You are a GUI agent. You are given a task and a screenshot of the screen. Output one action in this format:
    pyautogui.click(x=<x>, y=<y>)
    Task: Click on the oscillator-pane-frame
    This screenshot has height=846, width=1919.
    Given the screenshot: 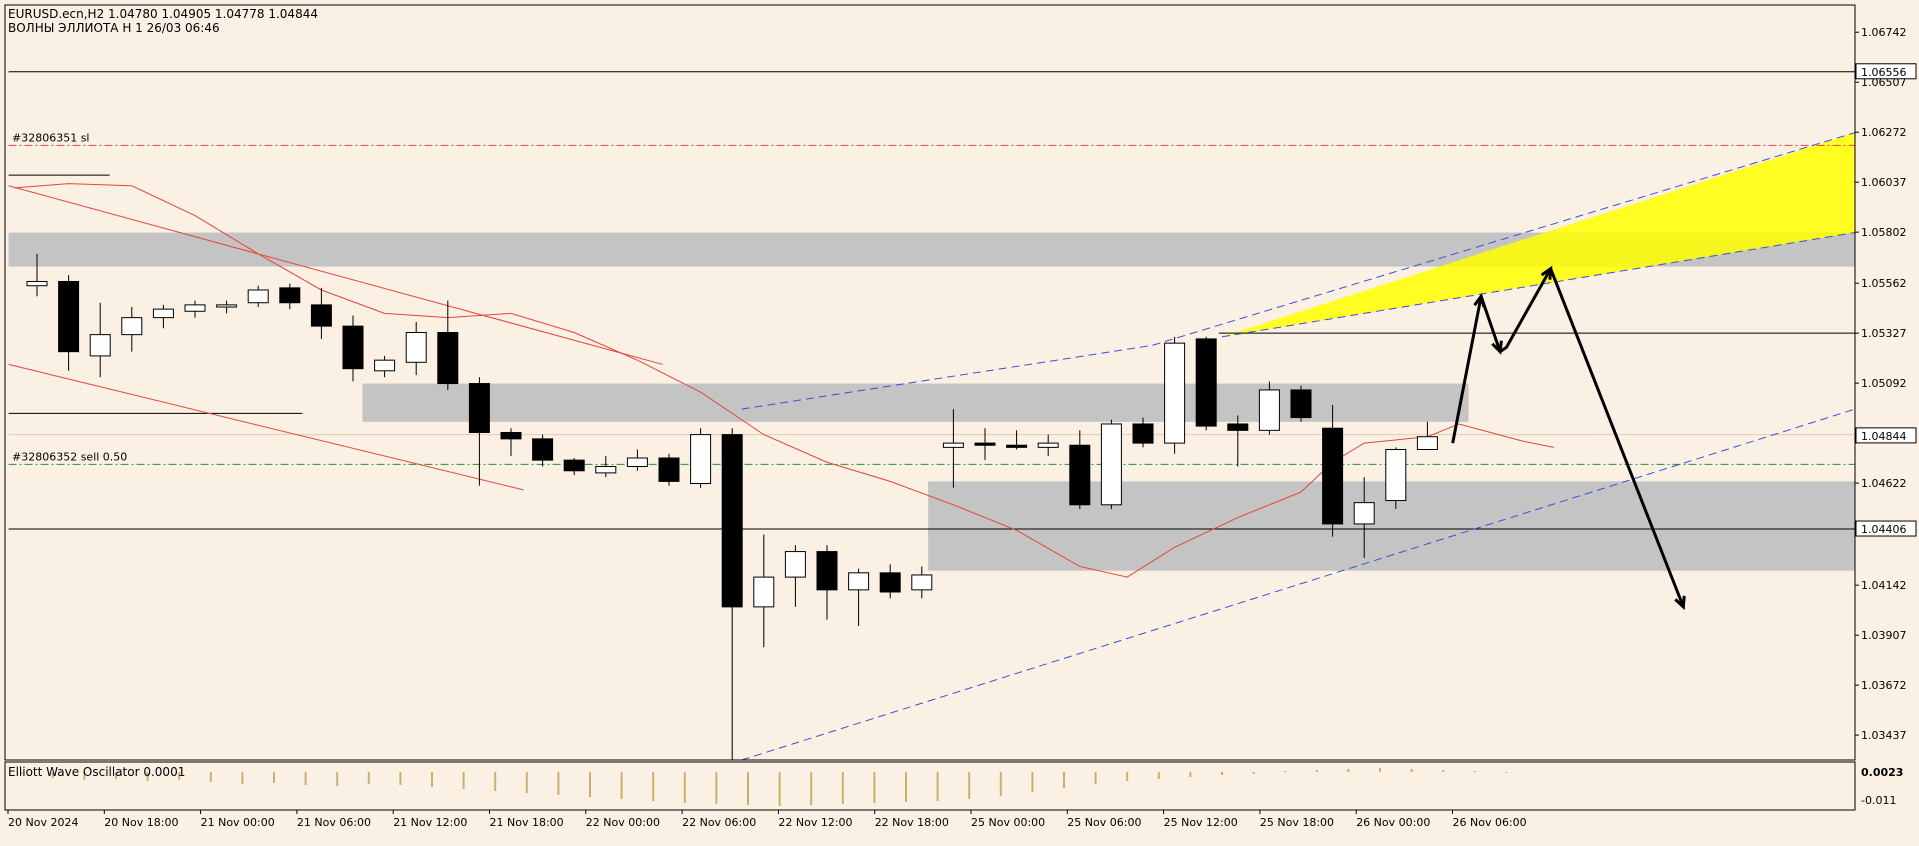 What is the action you would take?
    pyautogui.click(x=930, y=786)
    